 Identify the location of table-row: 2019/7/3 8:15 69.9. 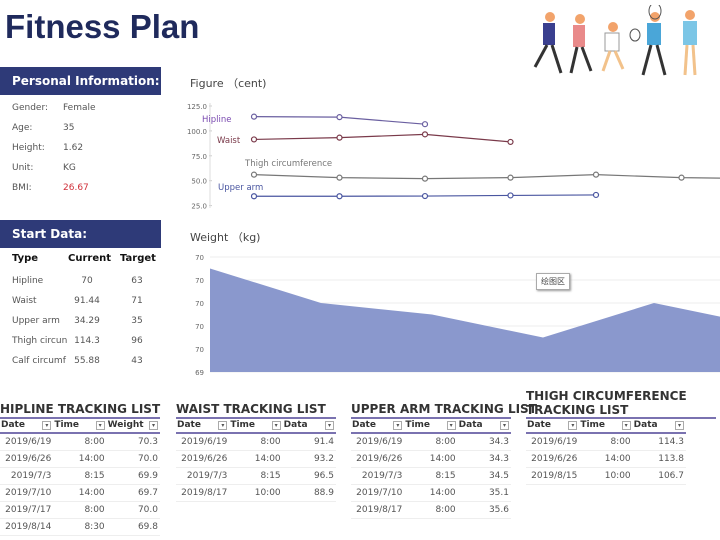
(80, 476).